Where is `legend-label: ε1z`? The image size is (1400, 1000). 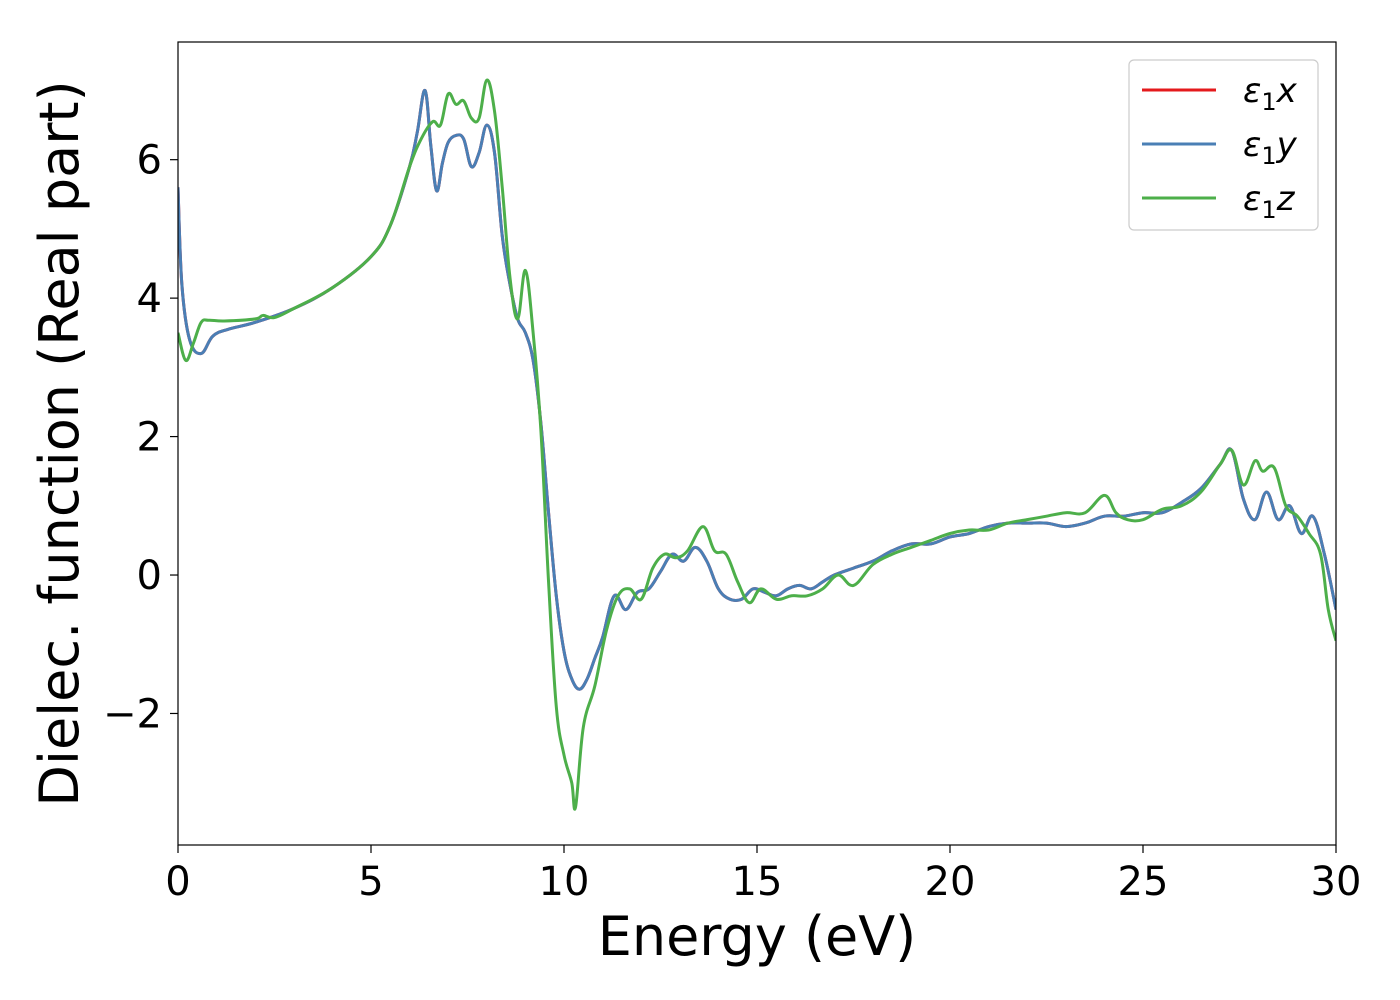
legend-label: ε1z is located at coordinates (1269, 201).